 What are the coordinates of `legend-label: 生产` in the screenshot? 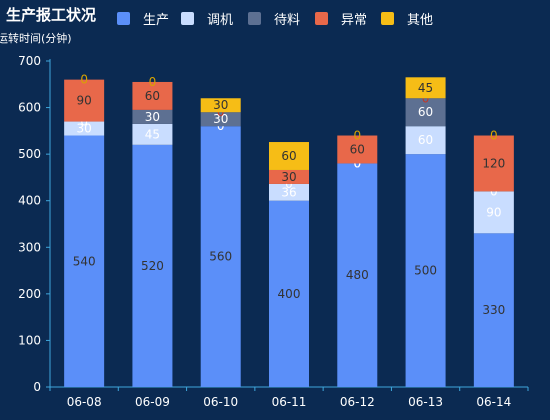 It's located at (156, 20).